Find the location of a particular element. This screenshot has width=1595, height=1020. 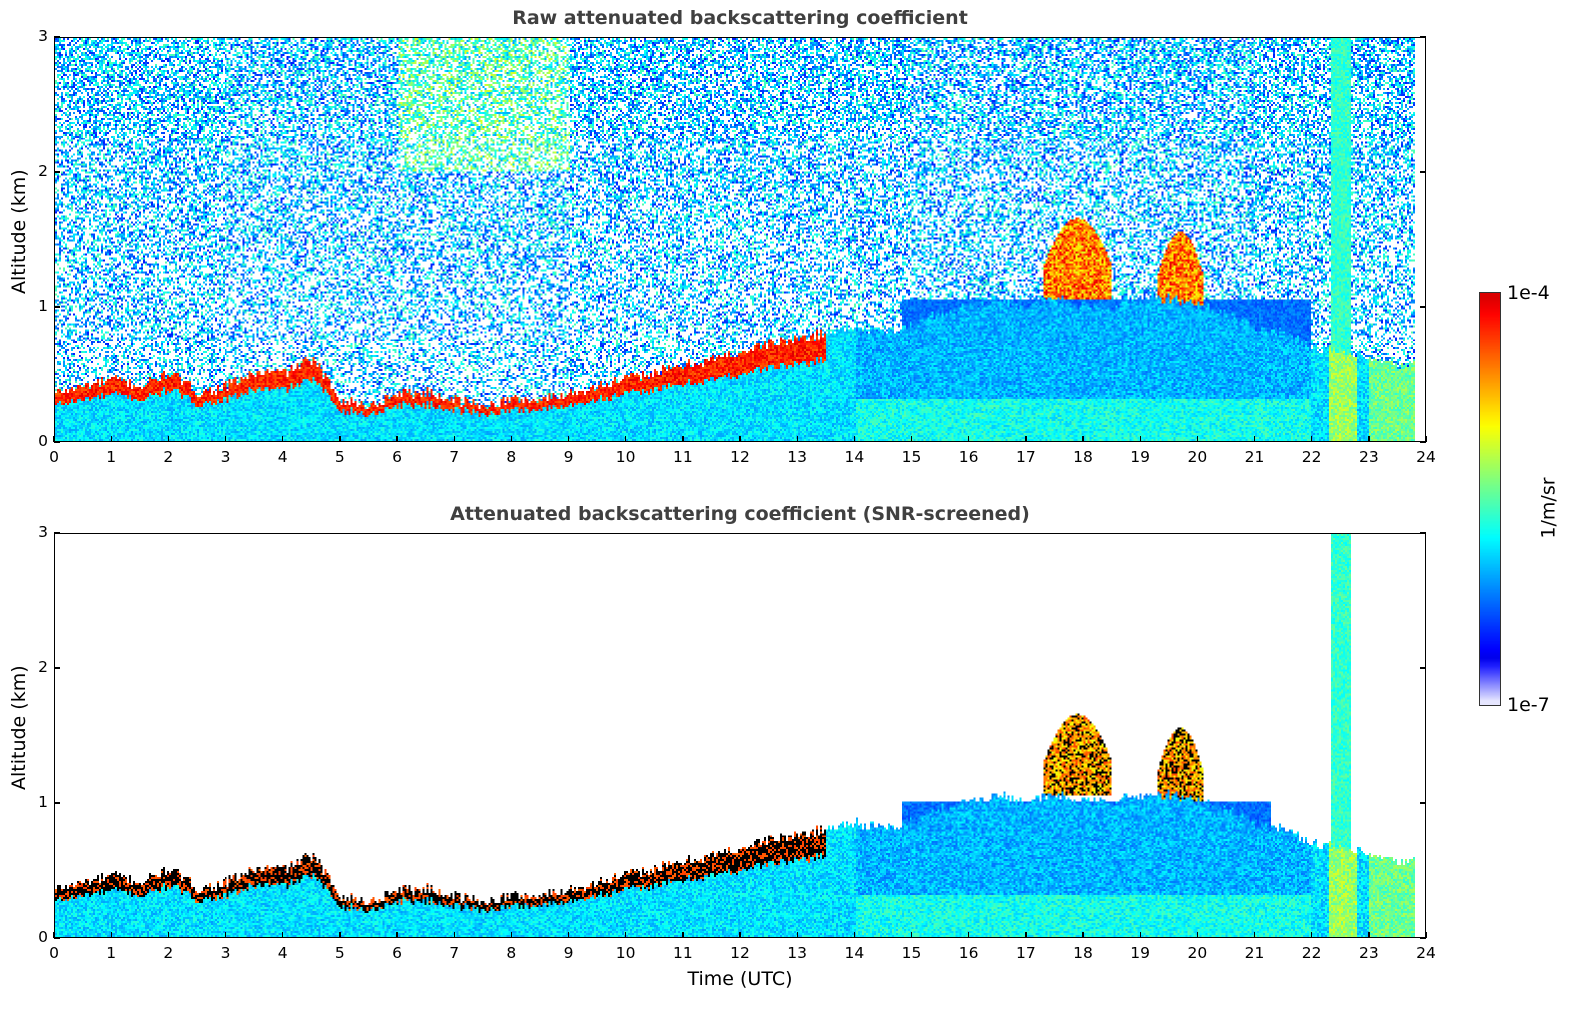

x-axis-label: Time (UTC) is located at coordinates (740, 979).